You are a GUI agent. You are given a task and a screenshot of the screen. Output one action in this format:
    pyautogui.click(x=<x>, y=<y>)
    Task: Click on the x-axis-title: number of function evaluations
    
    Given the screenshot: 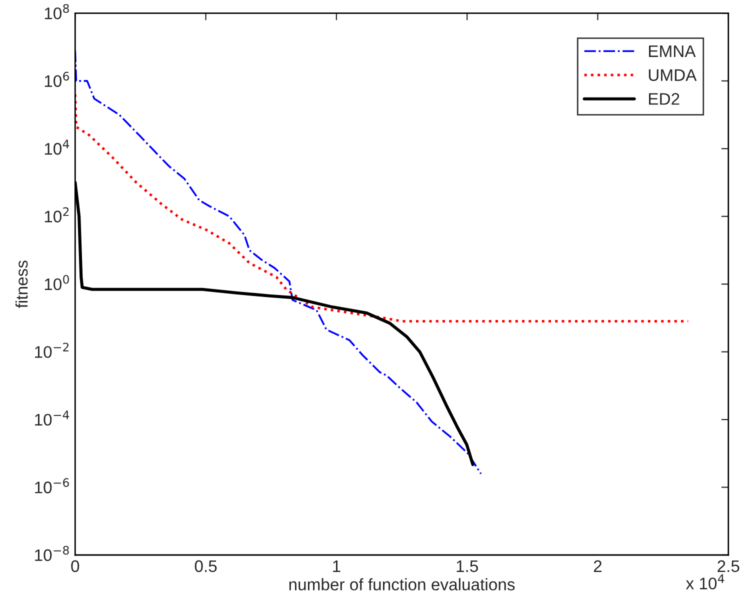 What is the action you would take?
    pyautogui.click(x=402, y=584)
    